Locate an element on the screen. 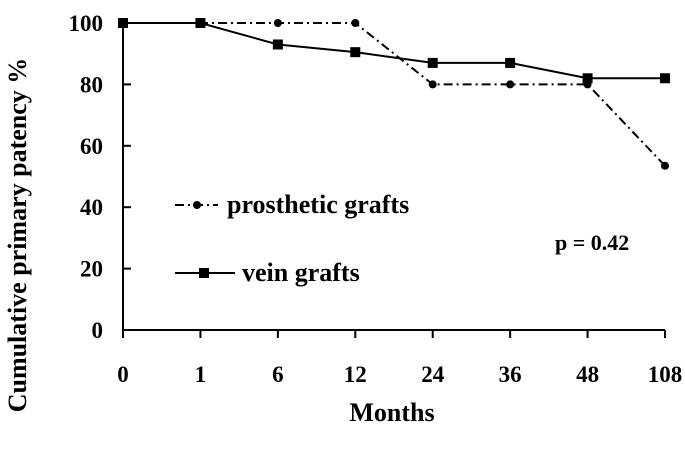 The image size is (685, 456). legend-marker-circle is located at coordinates (197, 205).